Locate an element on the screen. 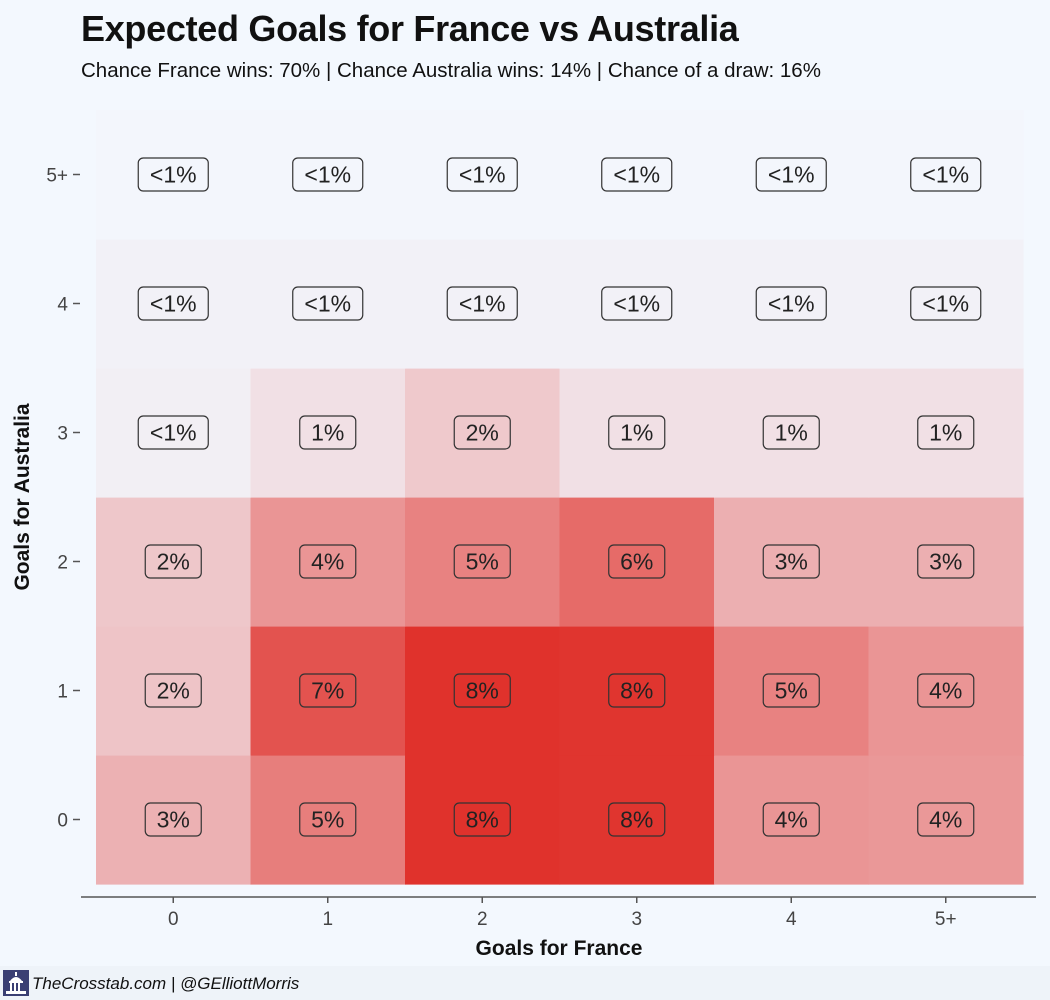 Image resolution: width=1050 pixels, height=1000 pixels. y-tick-label: 4 is located at coordinates (62, 305).